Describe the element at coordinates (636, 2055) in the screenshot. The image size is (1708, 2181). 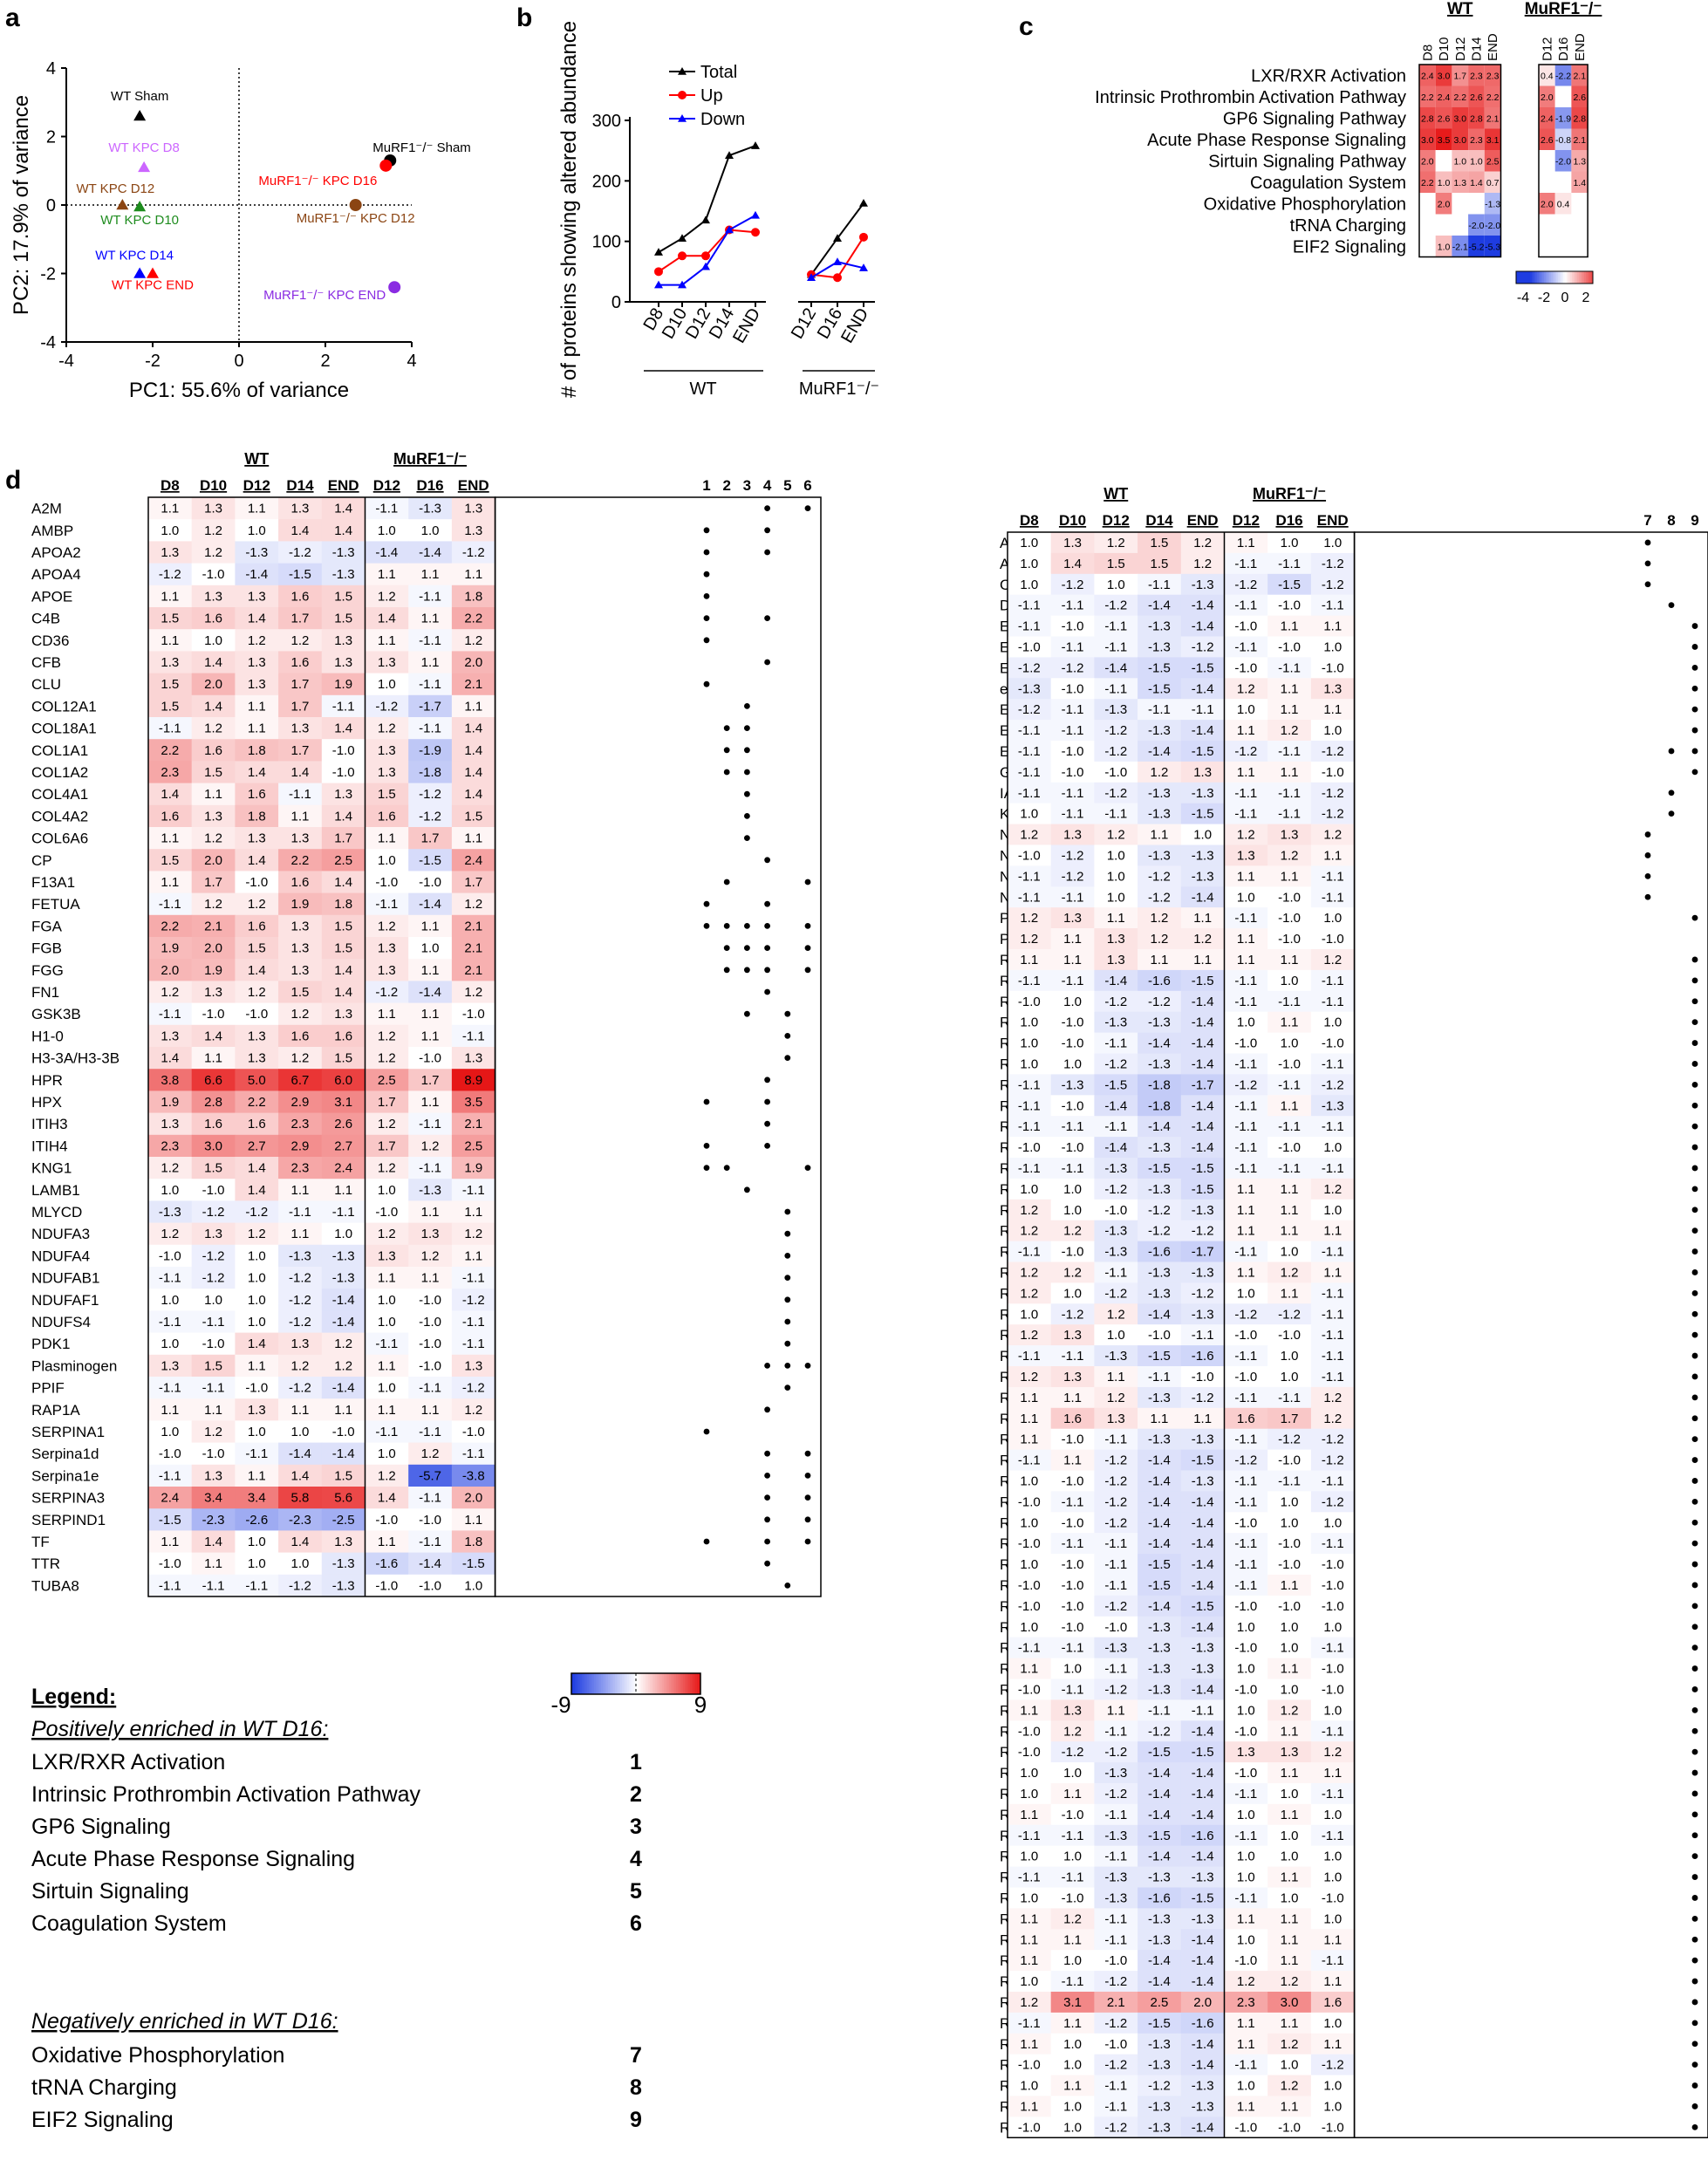
I see `legend-pathway-number: 7` at that location.